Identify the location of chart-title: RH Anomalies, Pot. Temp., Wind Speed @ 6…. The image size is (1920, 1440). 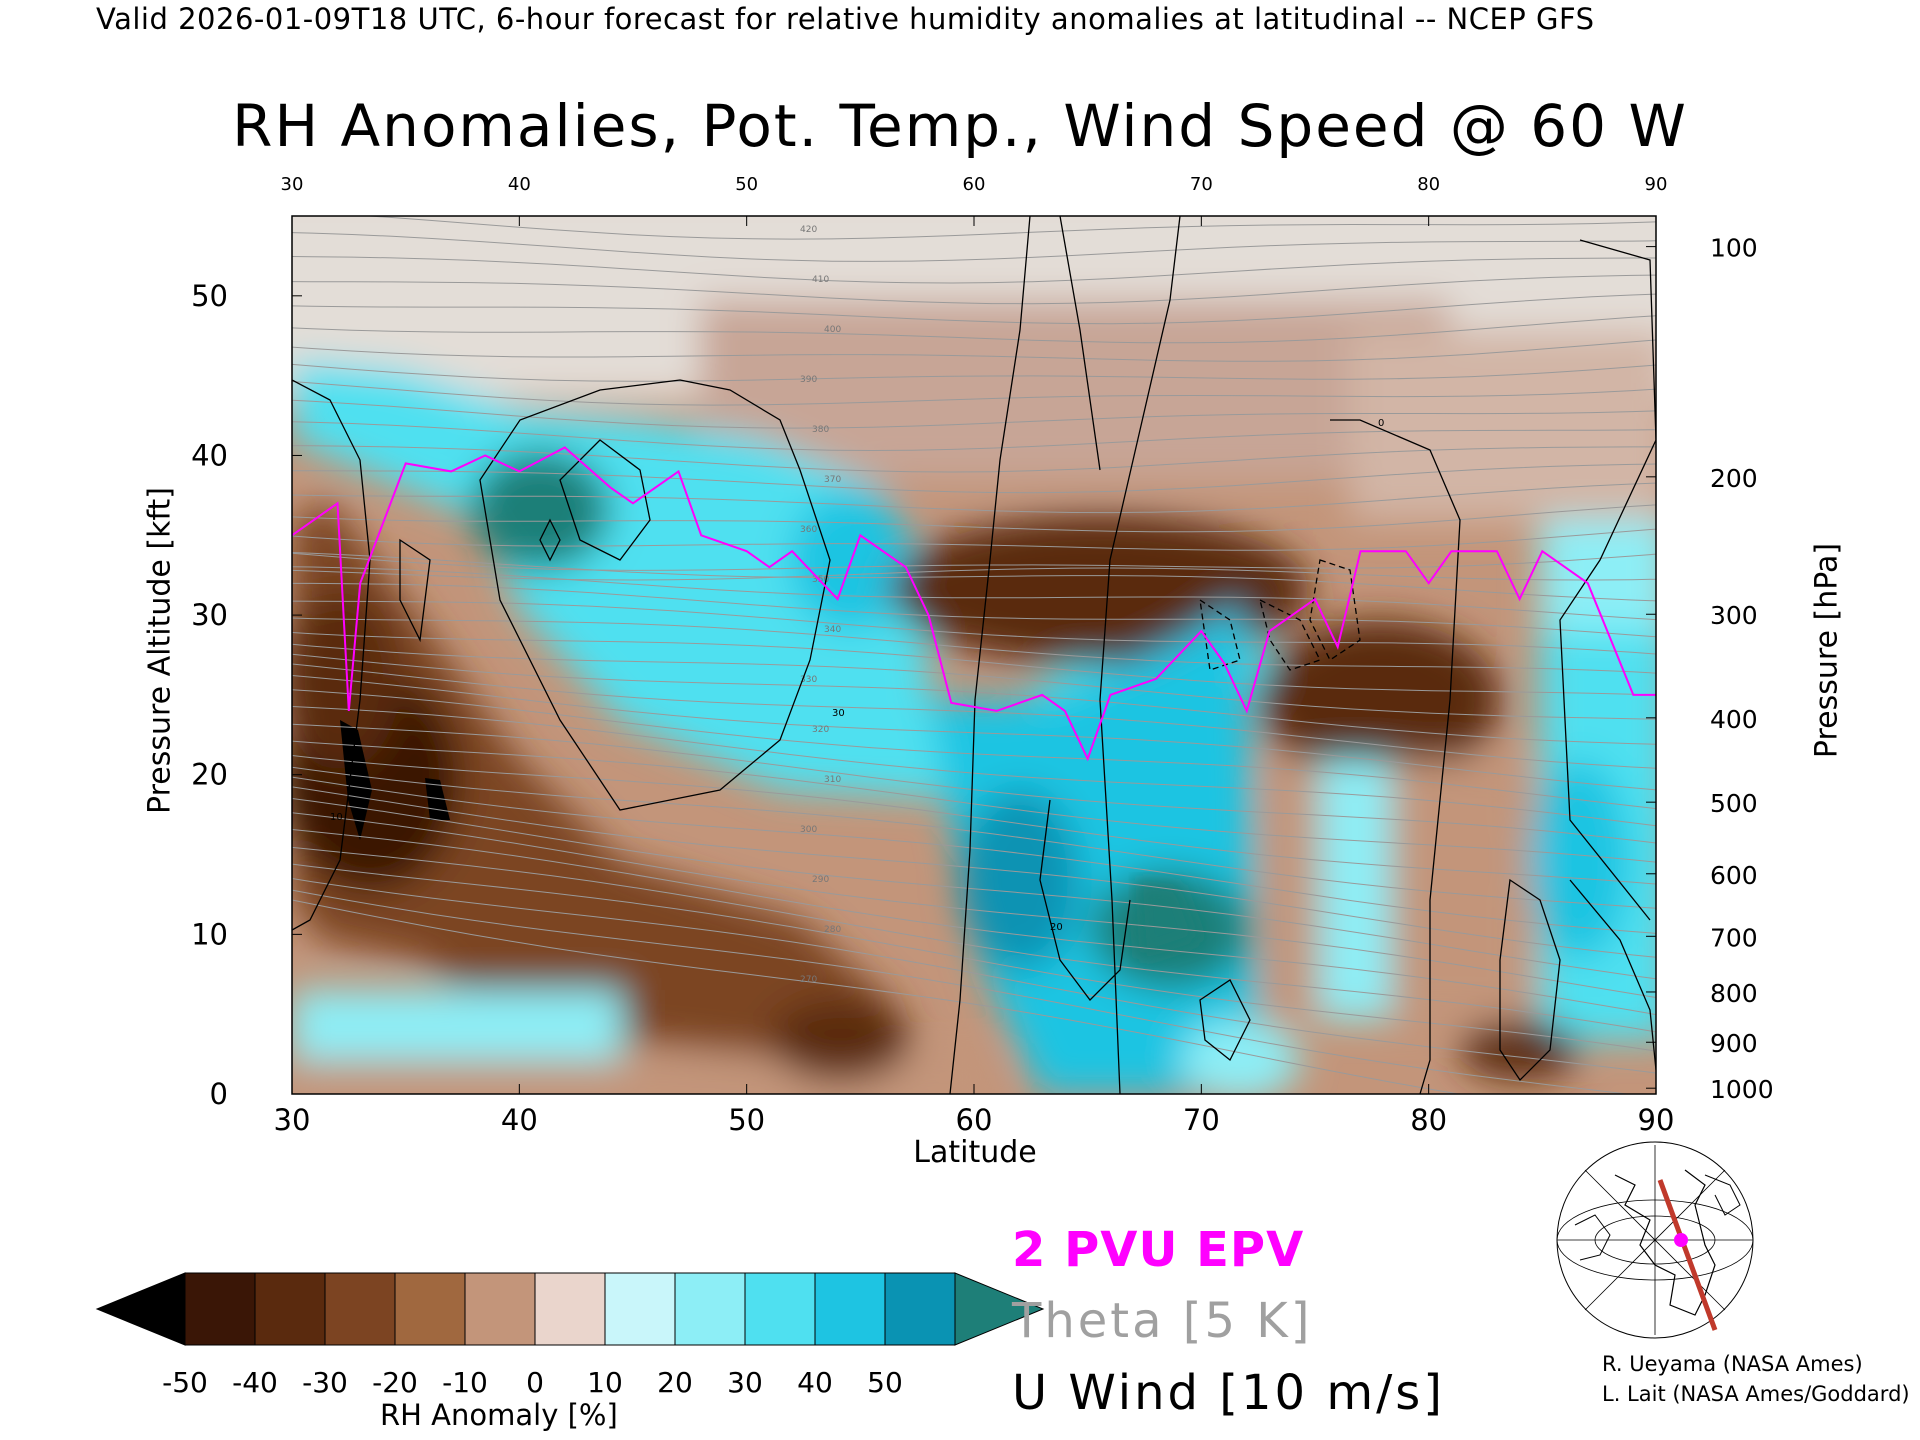
(960, 126).